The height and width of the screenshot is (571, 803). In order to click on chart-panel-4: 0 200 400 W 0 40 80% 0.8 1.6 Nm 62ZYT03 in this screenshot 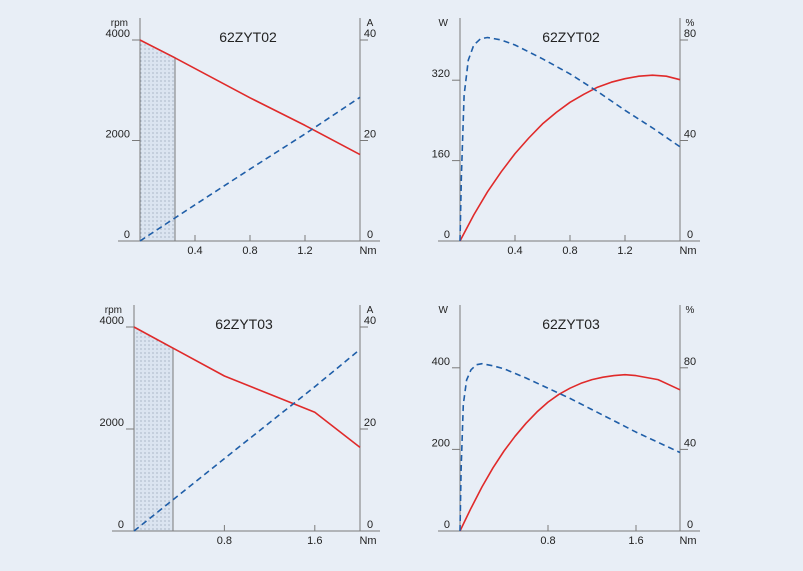, I will do `click(566, 426)`.